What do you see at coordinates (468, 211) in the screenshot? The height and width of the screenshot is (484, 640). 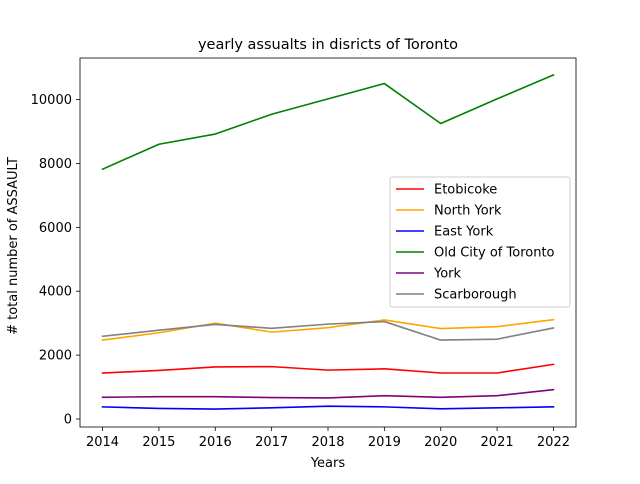 I see `legend-label: North York` at bounding box center [468, 211].